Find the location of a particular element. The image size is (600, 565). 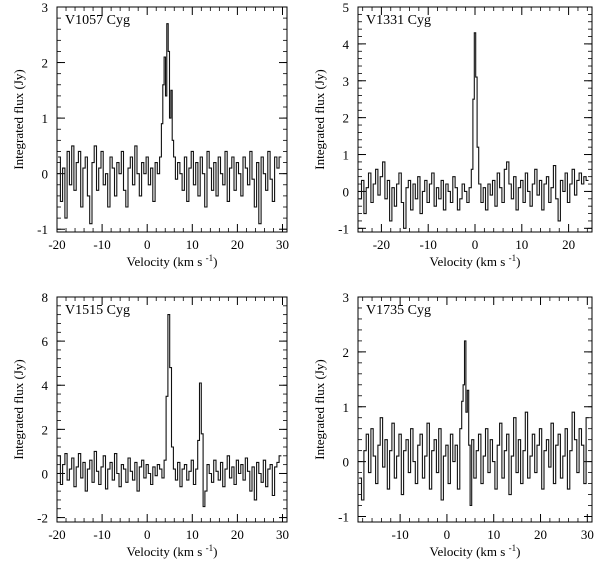

spectrum-line-v1515 is located at coordinates (170, 411).